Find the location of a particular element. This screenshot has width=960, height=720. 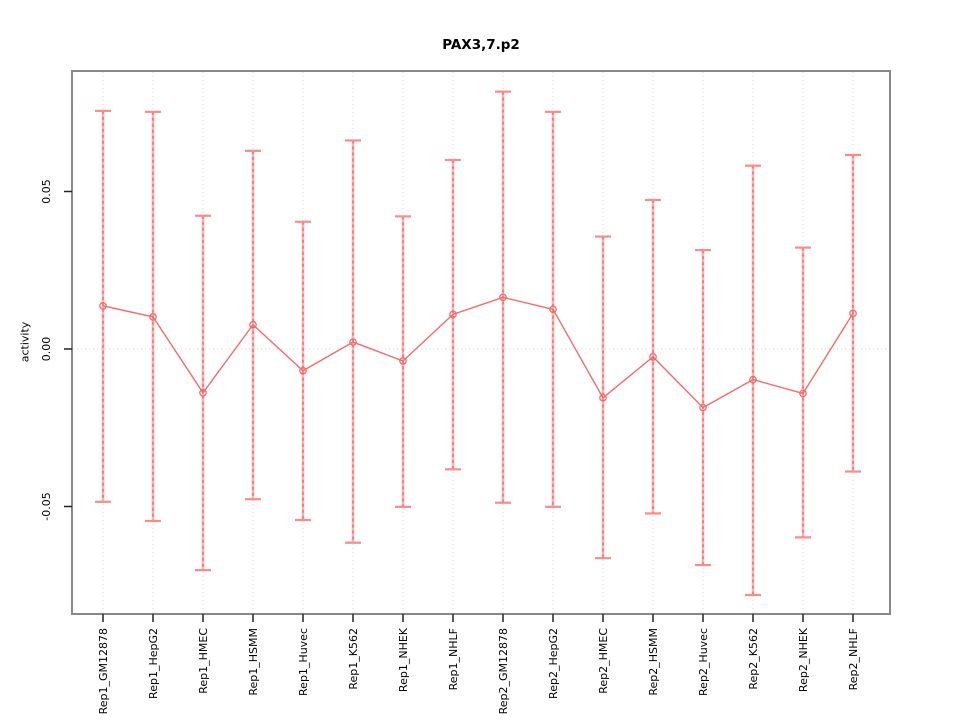

x-tick-label: Rep1_HSMM is located at coordinates (253, 662).